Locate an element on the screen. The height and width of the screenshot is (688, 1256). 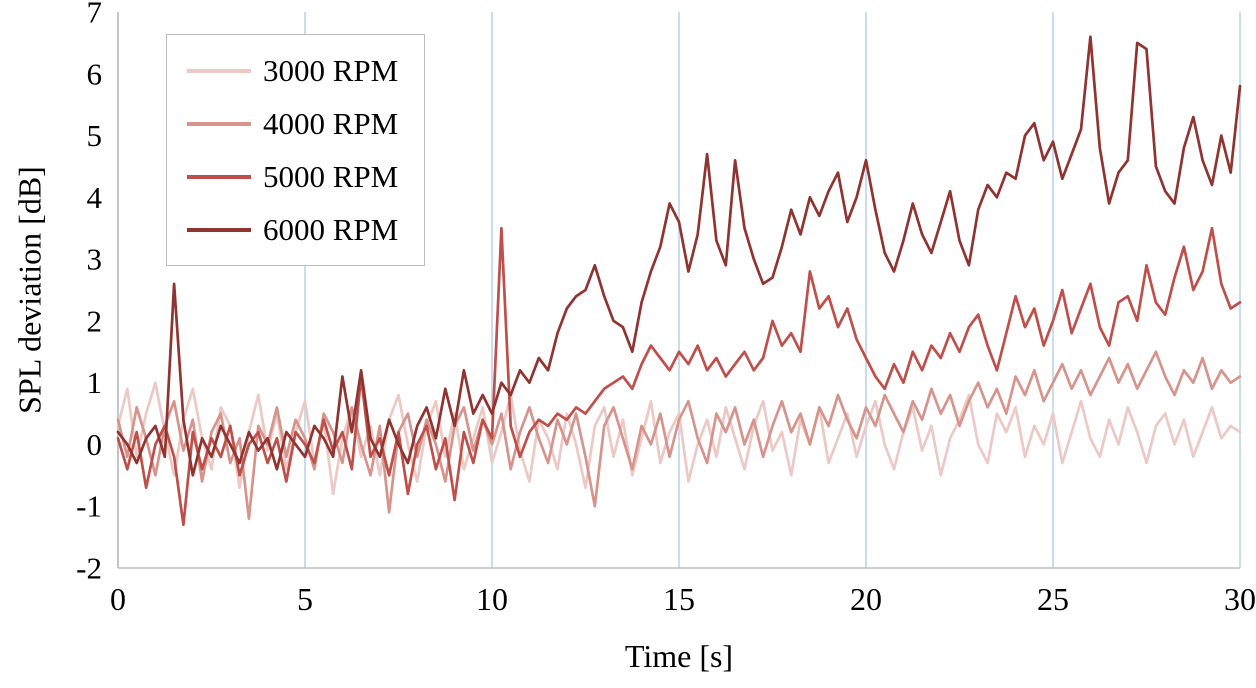
x-axis-title: Time [s] is located at coordinates (679, 656).